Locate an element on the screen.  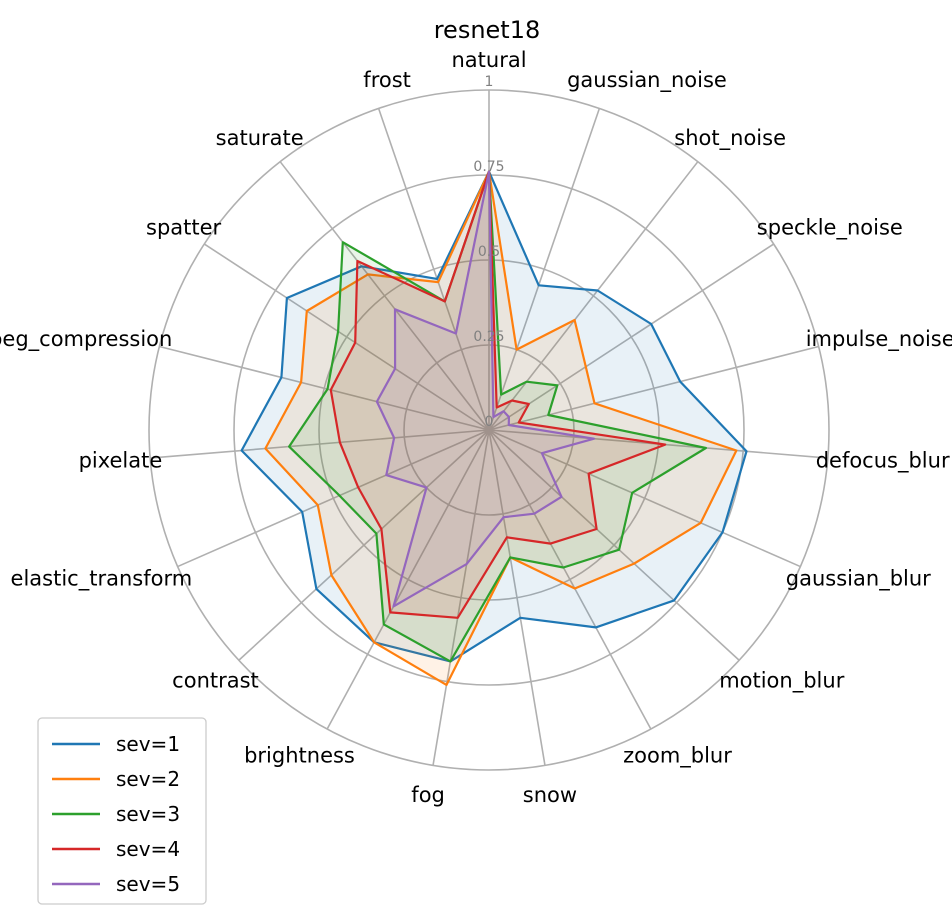
category-label-motion_blur: motion_blur is located at coordinates (782, 681).